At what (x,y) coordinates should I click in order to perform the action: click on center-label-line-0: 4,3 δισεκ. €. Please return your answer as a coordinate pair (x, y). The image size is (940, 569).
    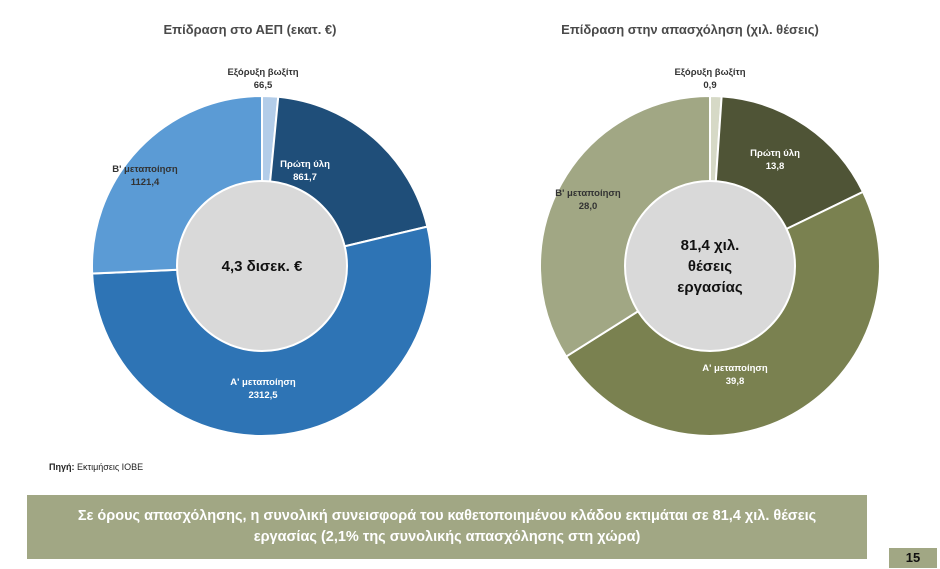
    Looking at the image, I should click on (262, 266).